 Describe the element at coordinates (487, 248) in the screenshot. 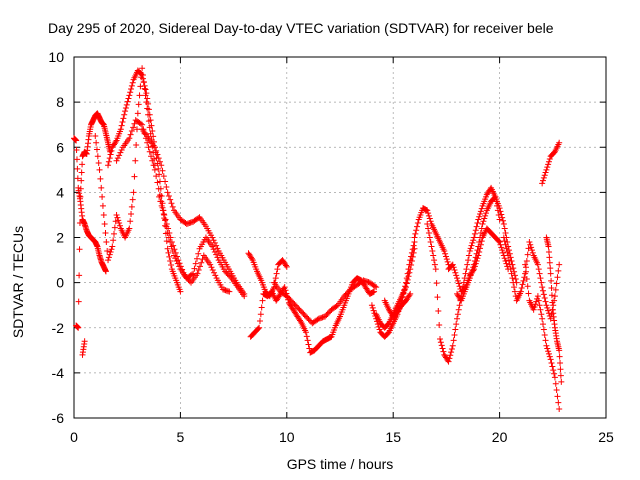

I see `series-s18` at that location.